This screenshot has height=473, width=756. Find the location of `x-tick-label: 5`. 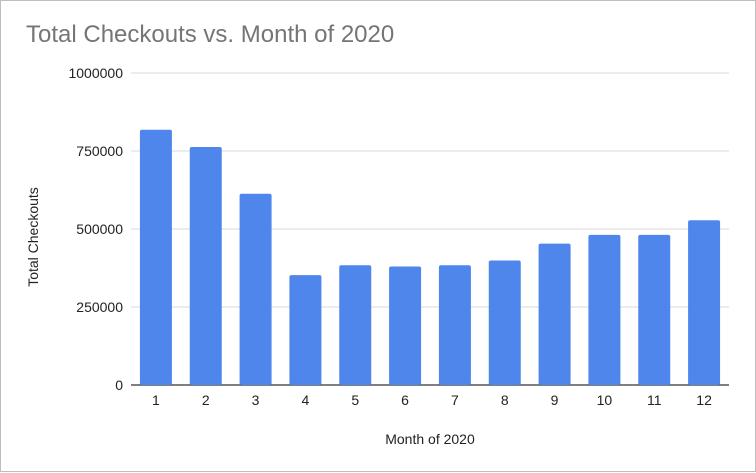

x-tick-label: 5 is located at coordinates (355, 400).